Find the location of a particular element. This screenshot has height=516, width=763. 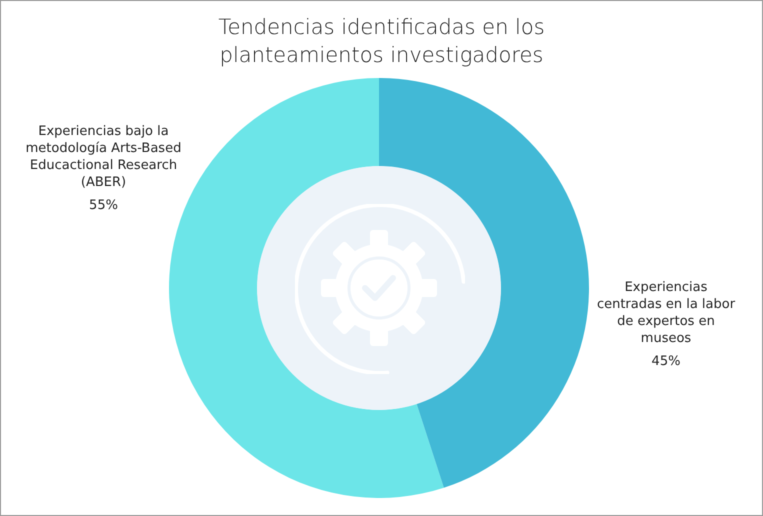

data-label: 55% is located at coordinates (103, 205).